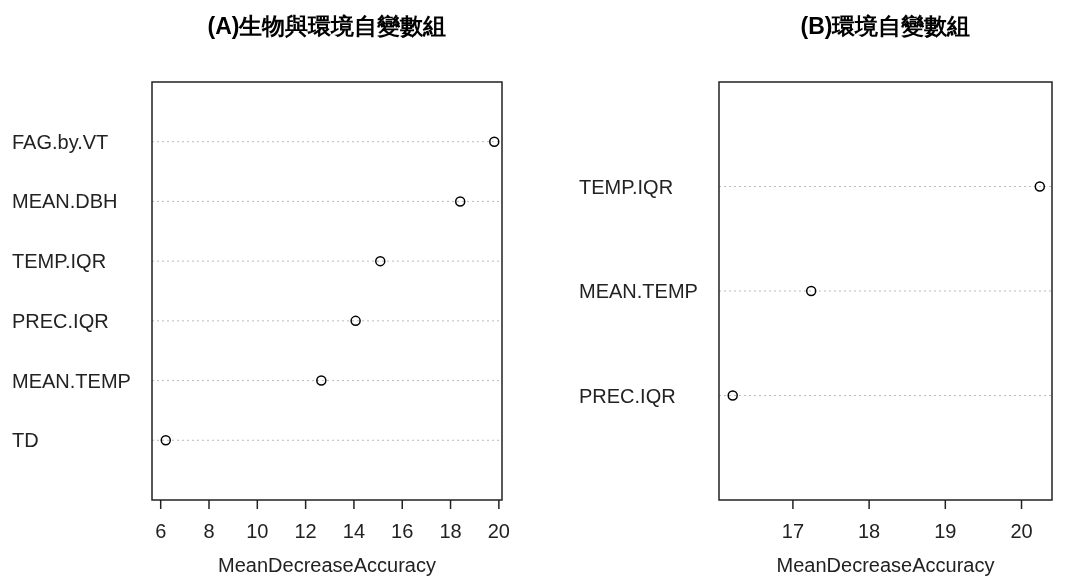 Image resolution: width=1065 pixels, height=579 pixels. What do you see at coordinates (209, 531) in the screenshot?
I see `x-tick-label: 8` at bounding box center [209, 531].